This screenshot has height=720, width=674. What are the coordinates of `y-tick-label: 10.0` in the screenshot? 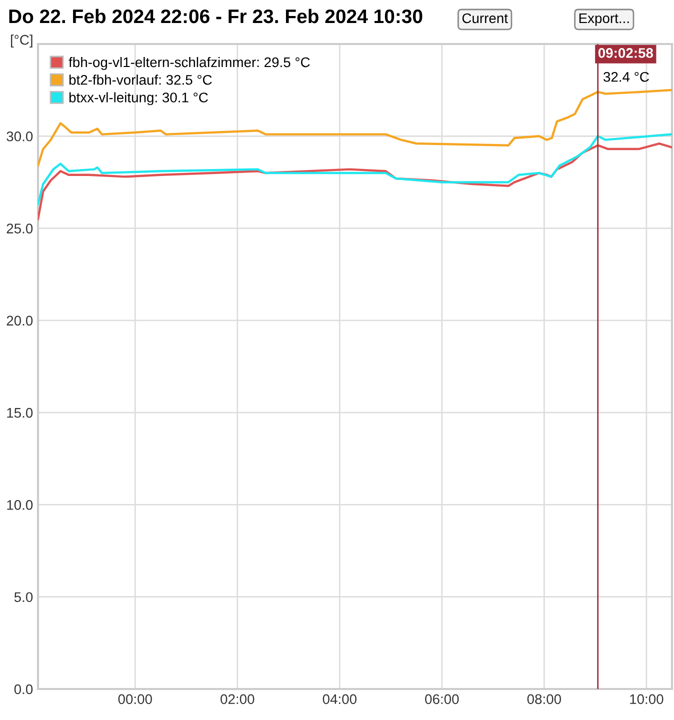 It's located at (20, 505).